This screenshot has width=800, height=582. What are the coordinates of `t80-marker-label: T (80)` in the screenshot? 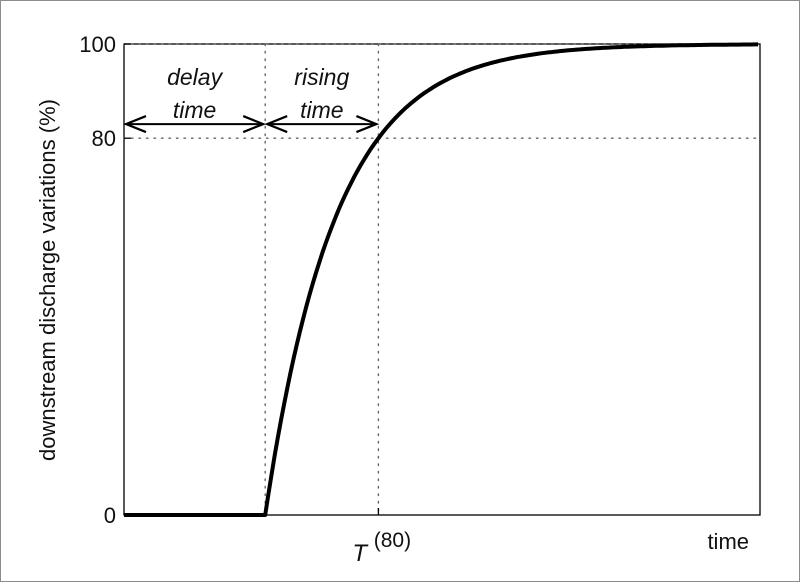 It's located at (381, 548).